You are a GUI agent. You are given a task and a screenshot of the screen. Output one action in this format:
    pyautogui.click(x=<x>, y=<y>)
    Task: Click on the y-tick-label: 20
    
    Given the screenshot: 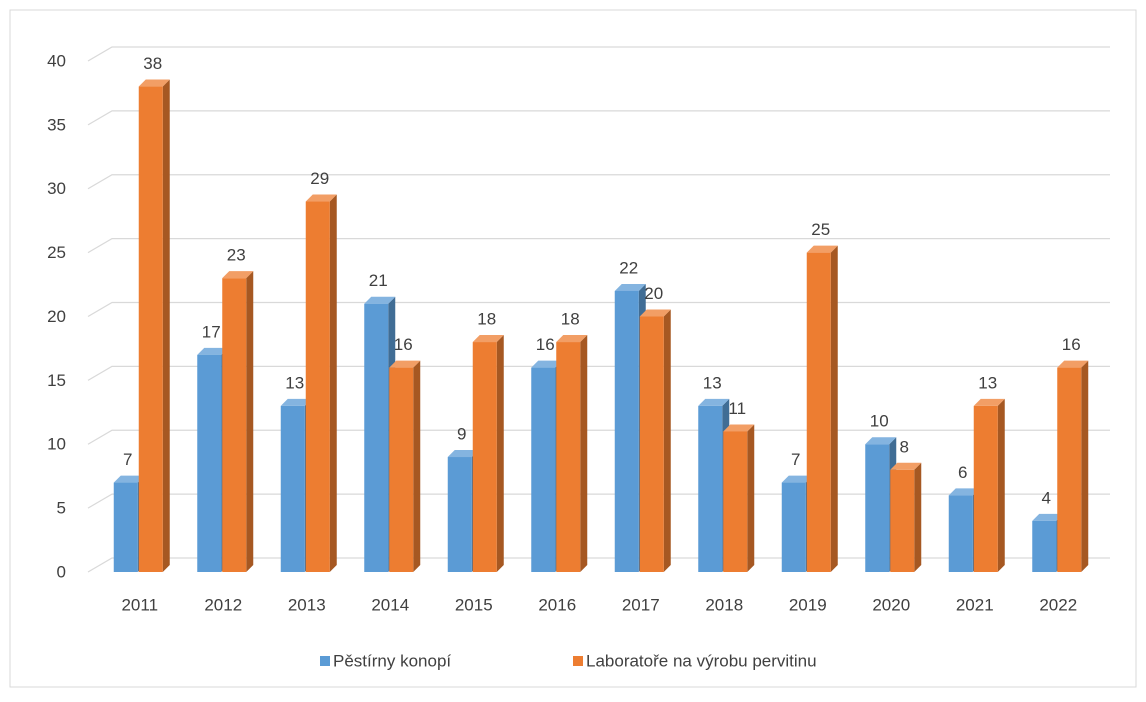 What is the action you would take?
    pyautogui.click(x=56, y=316)
    